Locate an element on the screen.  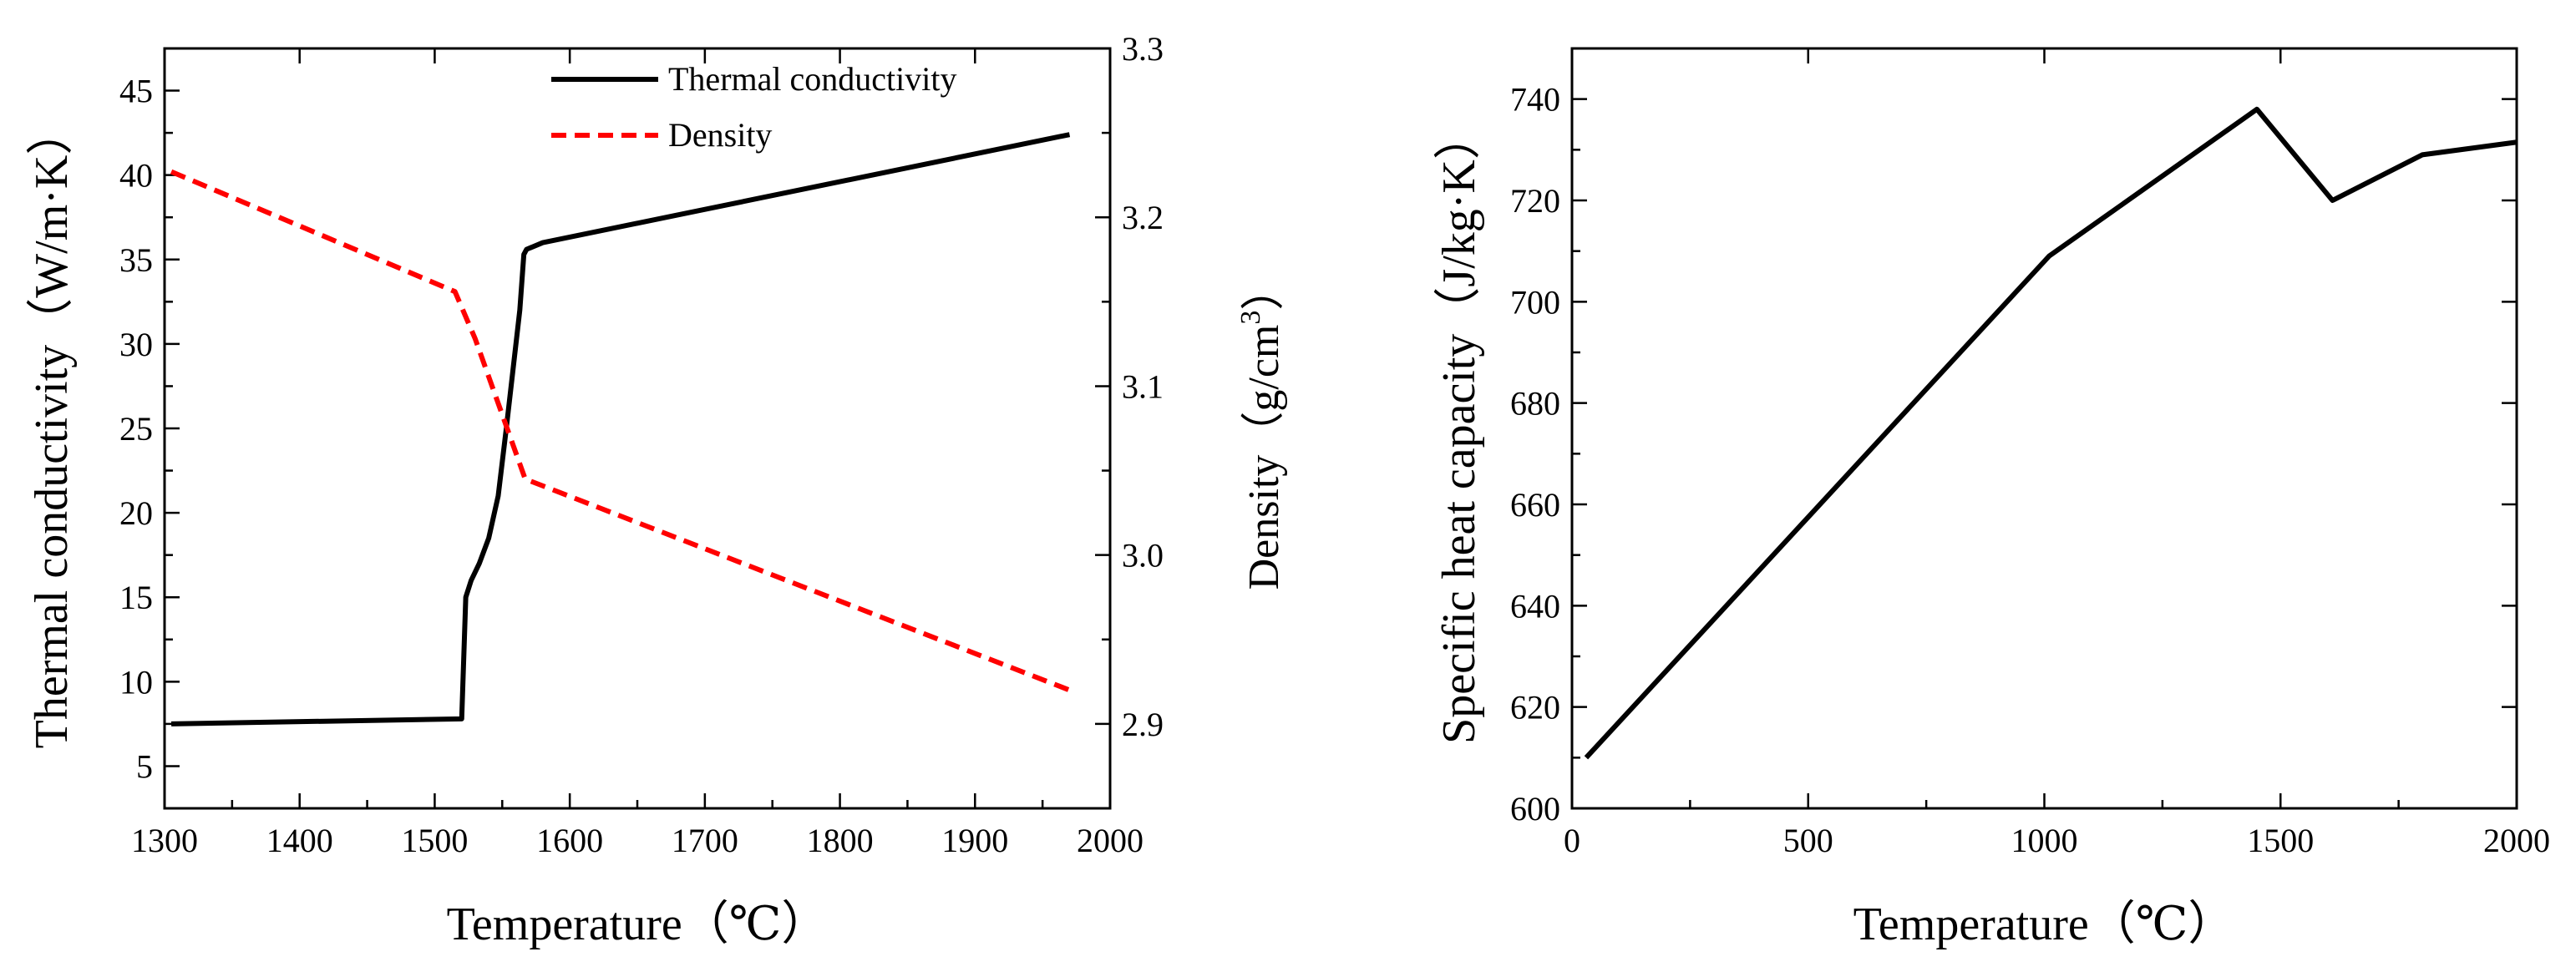
chart2-y-tick-label: 600 is located at coordinates (1535, 809).